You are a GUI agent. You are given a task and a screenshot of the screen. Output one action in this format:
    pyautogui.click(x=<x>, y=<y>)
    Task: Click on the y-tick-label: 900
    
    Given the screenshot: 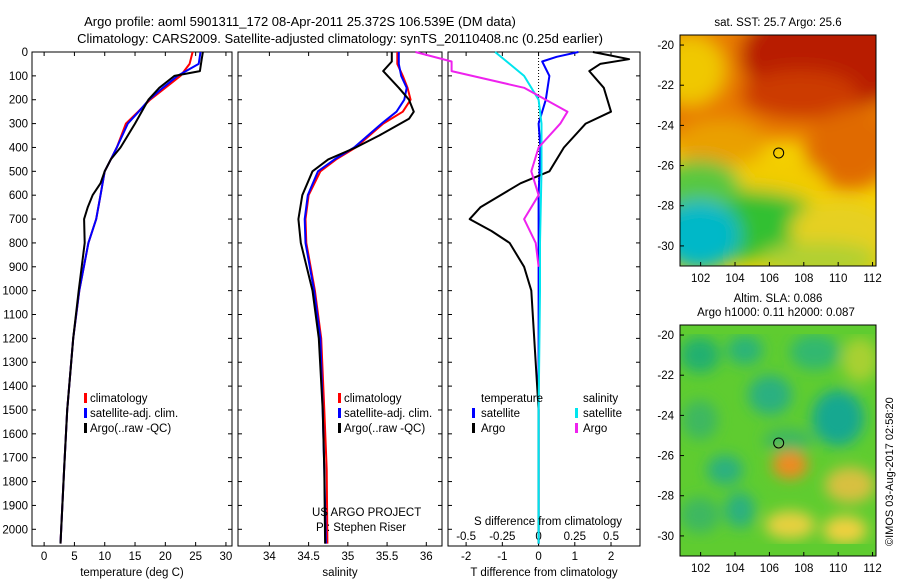 What is the action you would take?
    pyautogui.click(x=18, y=268)
    